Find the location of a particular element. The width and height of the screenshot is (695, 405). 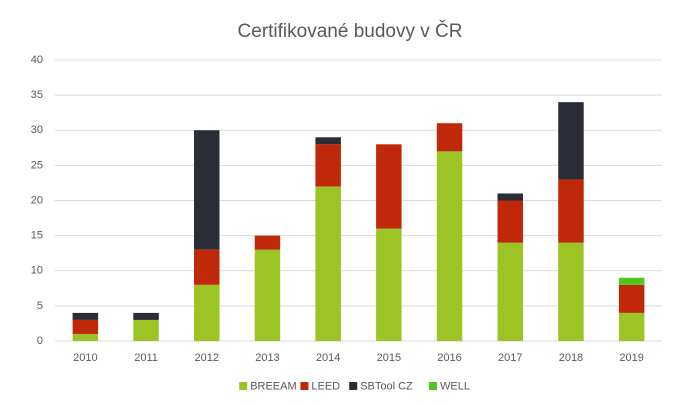

x-tick-label: 2016 is located at coordinates (449, 358).